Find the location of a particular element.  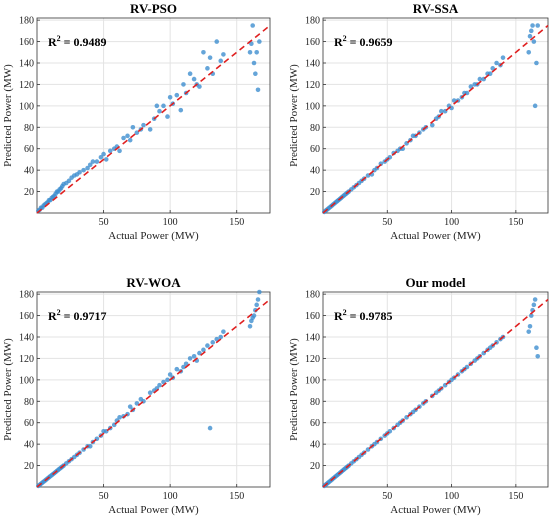

reference-line-diagonal is located at coordinates (435, 119).